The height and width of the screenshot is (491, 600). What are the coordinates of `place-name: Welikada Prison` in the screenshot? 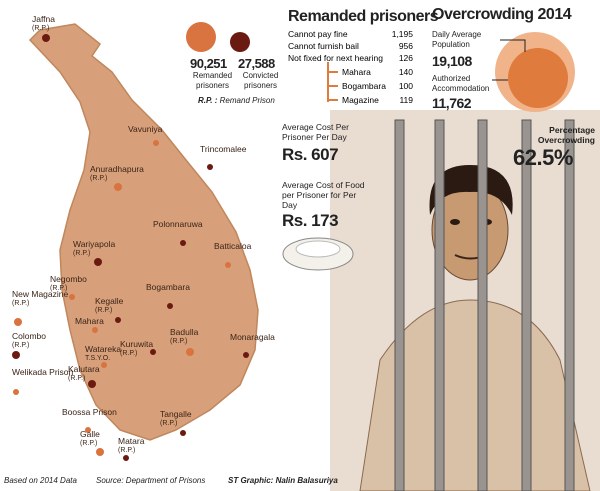 It's located at (43, 372).